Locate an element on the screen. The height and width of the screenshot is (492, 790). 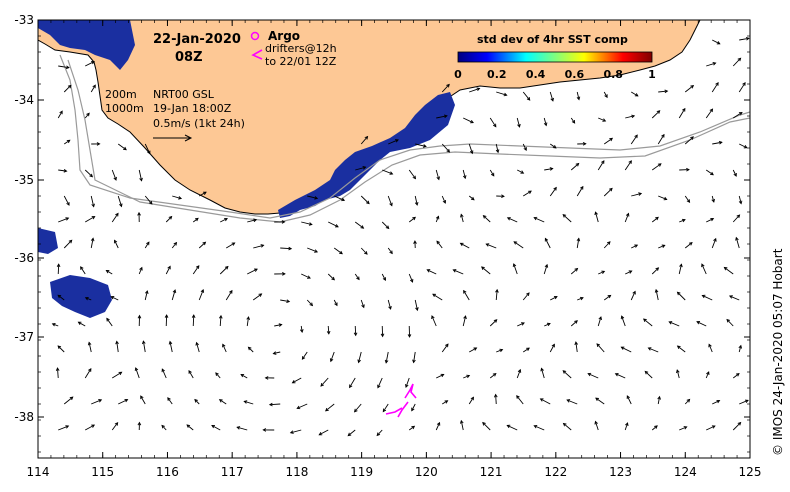
y-tick-label: -37 is located at coordinates (24, 337).